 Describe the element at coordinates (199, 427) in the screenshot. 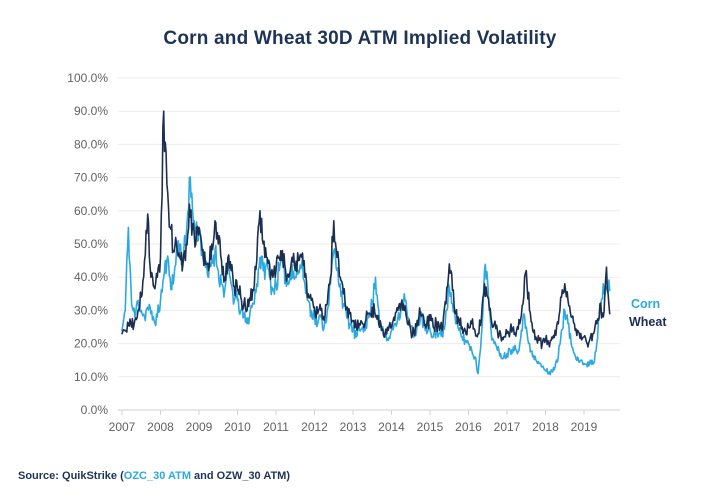

I see `x-axis-tick-label: 2009` at that location.